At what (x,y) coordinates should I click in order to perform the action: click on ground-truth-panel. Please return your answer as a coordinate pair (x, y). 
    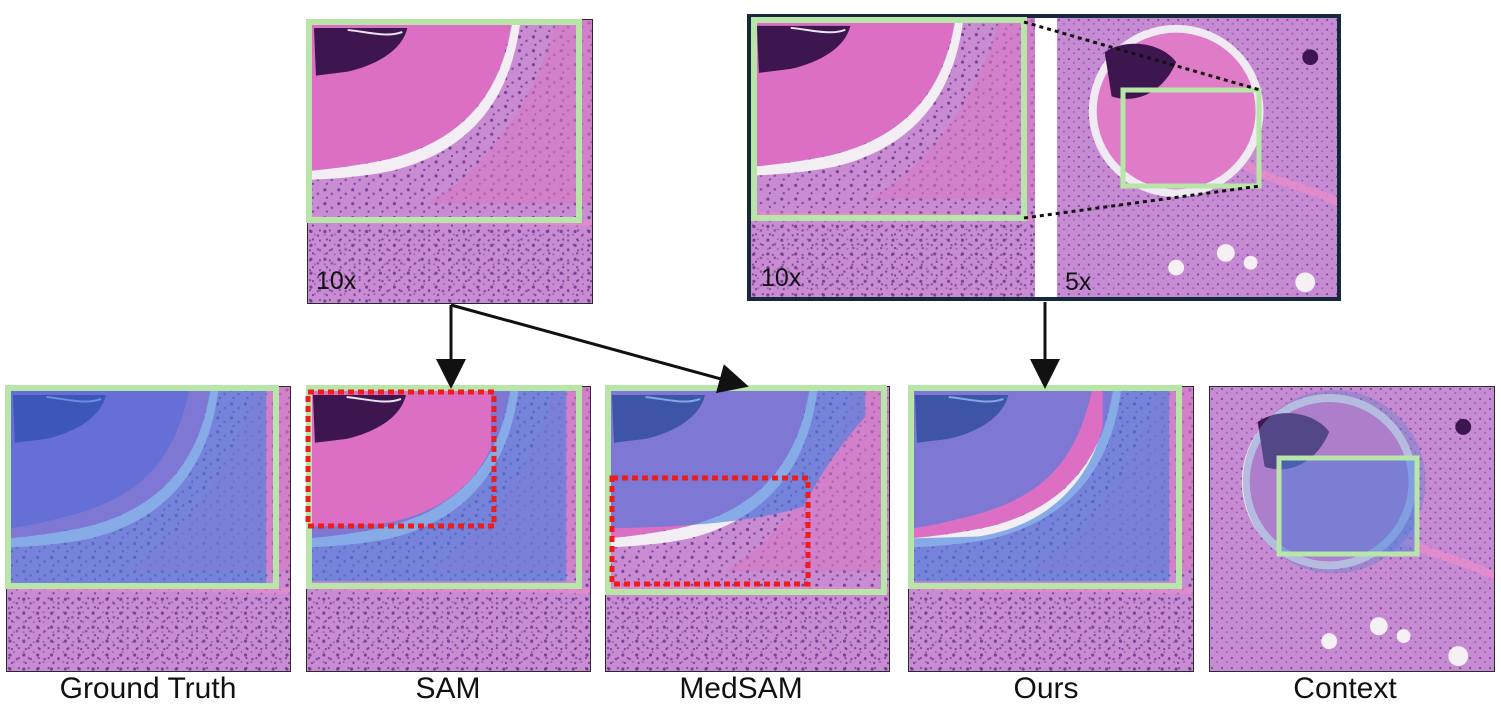
    Looking at the image, I should click on (148, 529).